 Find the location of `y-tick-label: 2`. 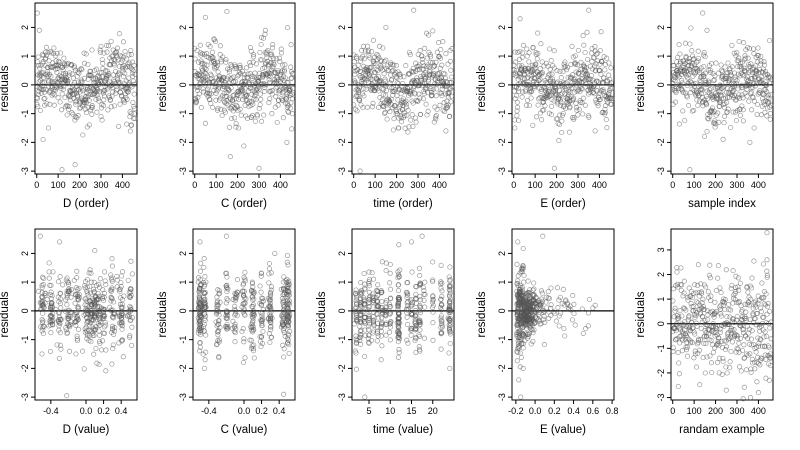

y-tick-label: 2 is located at coordinates (502, 27).